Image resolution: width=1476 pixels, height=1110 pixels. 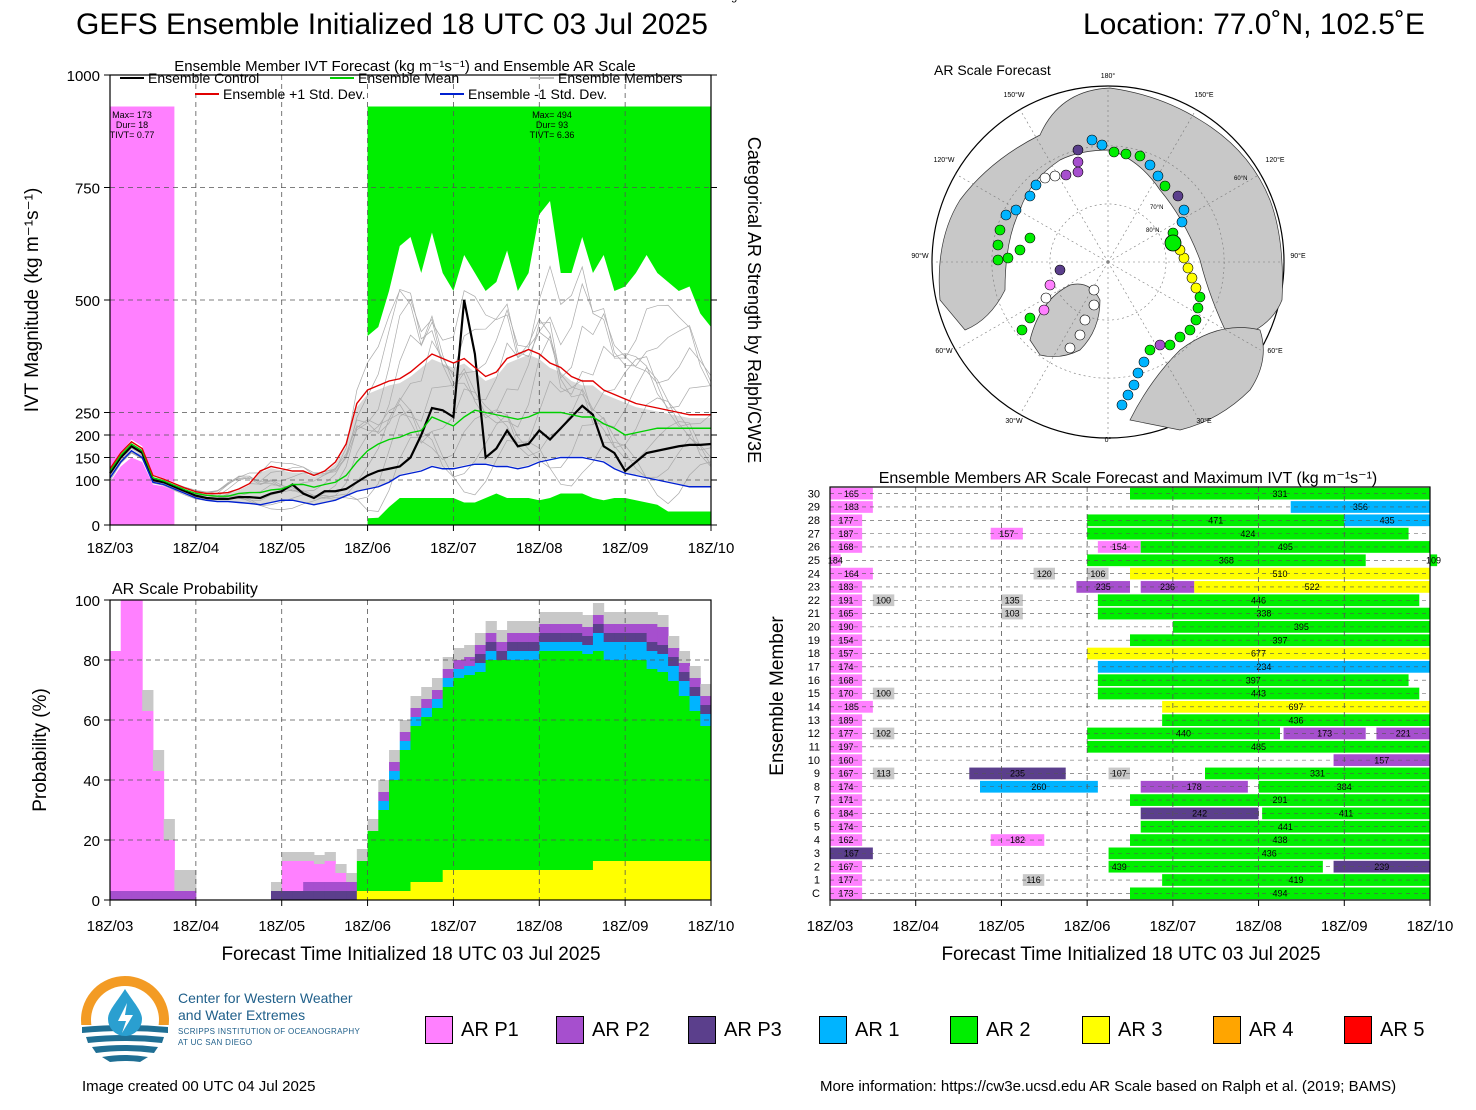 What do you see at coordinates (132, 115) in the screenshot?
I see `annotation-text: Max= 173` at bounding box center [132, 115].